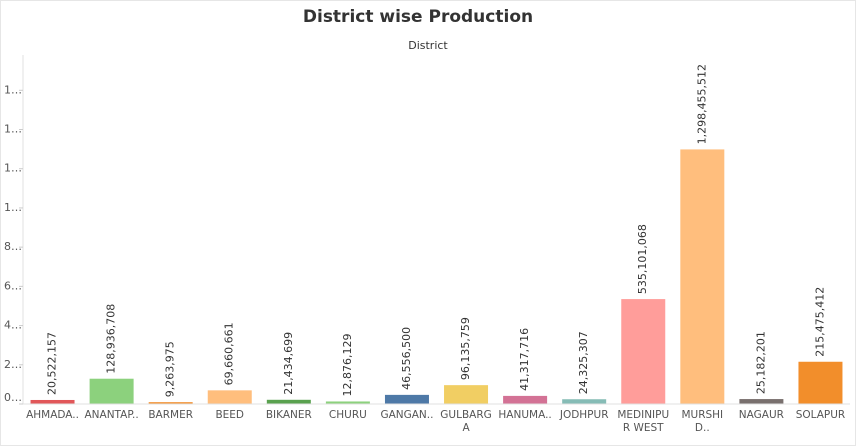 Image resolution: width=856 pixels, height=446 pixels. I want to click on x-tick-label-box: HANUMA.., so click(525, 415).